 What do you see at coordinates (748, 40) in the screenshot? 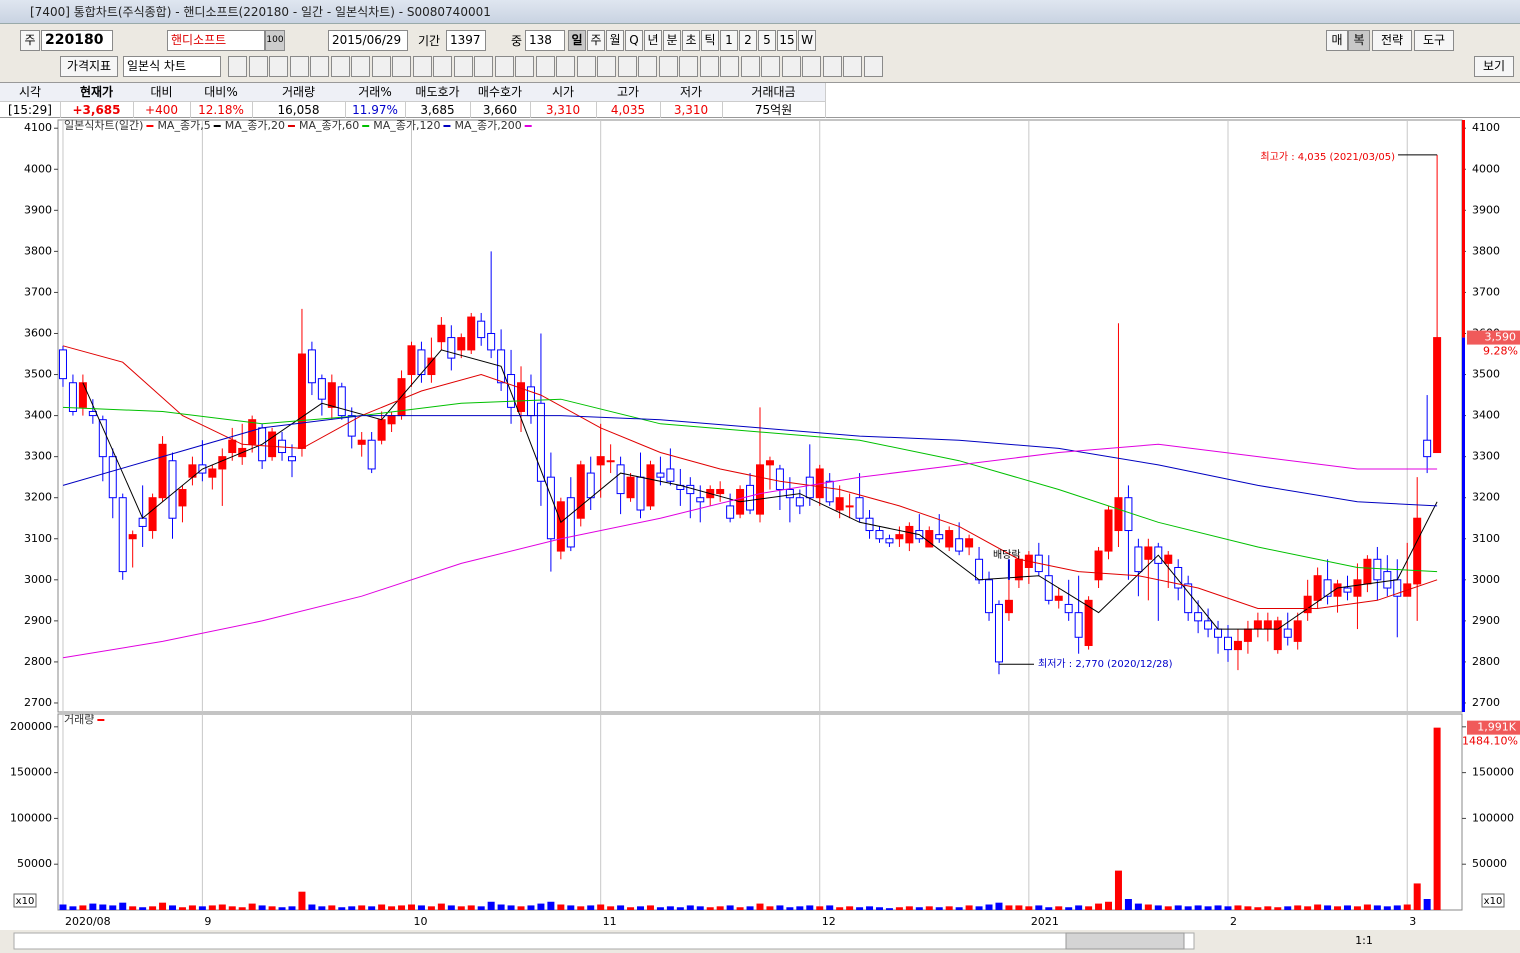
I see `interval-button: 2` at bounding box center [748, 40].